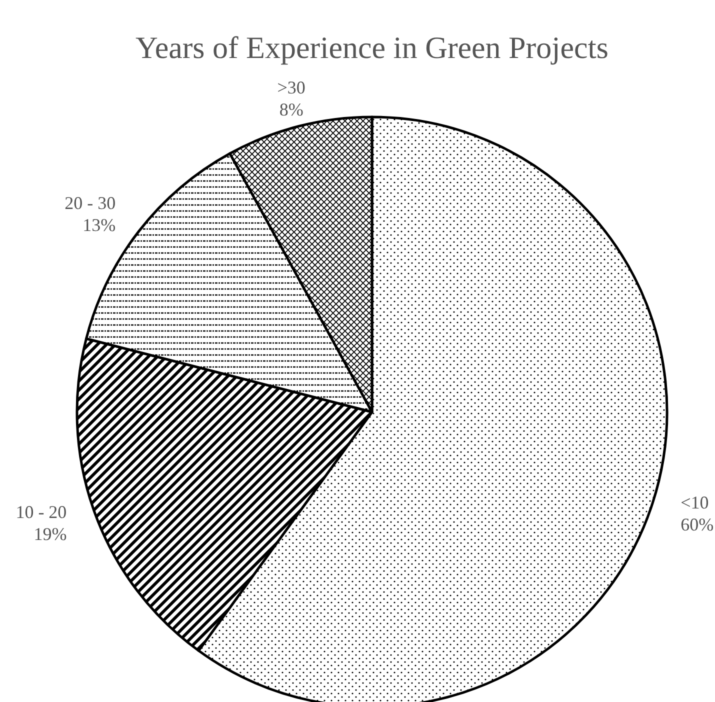 The image size is (715, 702). What do you see at coordinates (372, 47) in the screenshot?
I see `chart-title: Years of Experience in Green Projects` at bounding box center [372, 47].